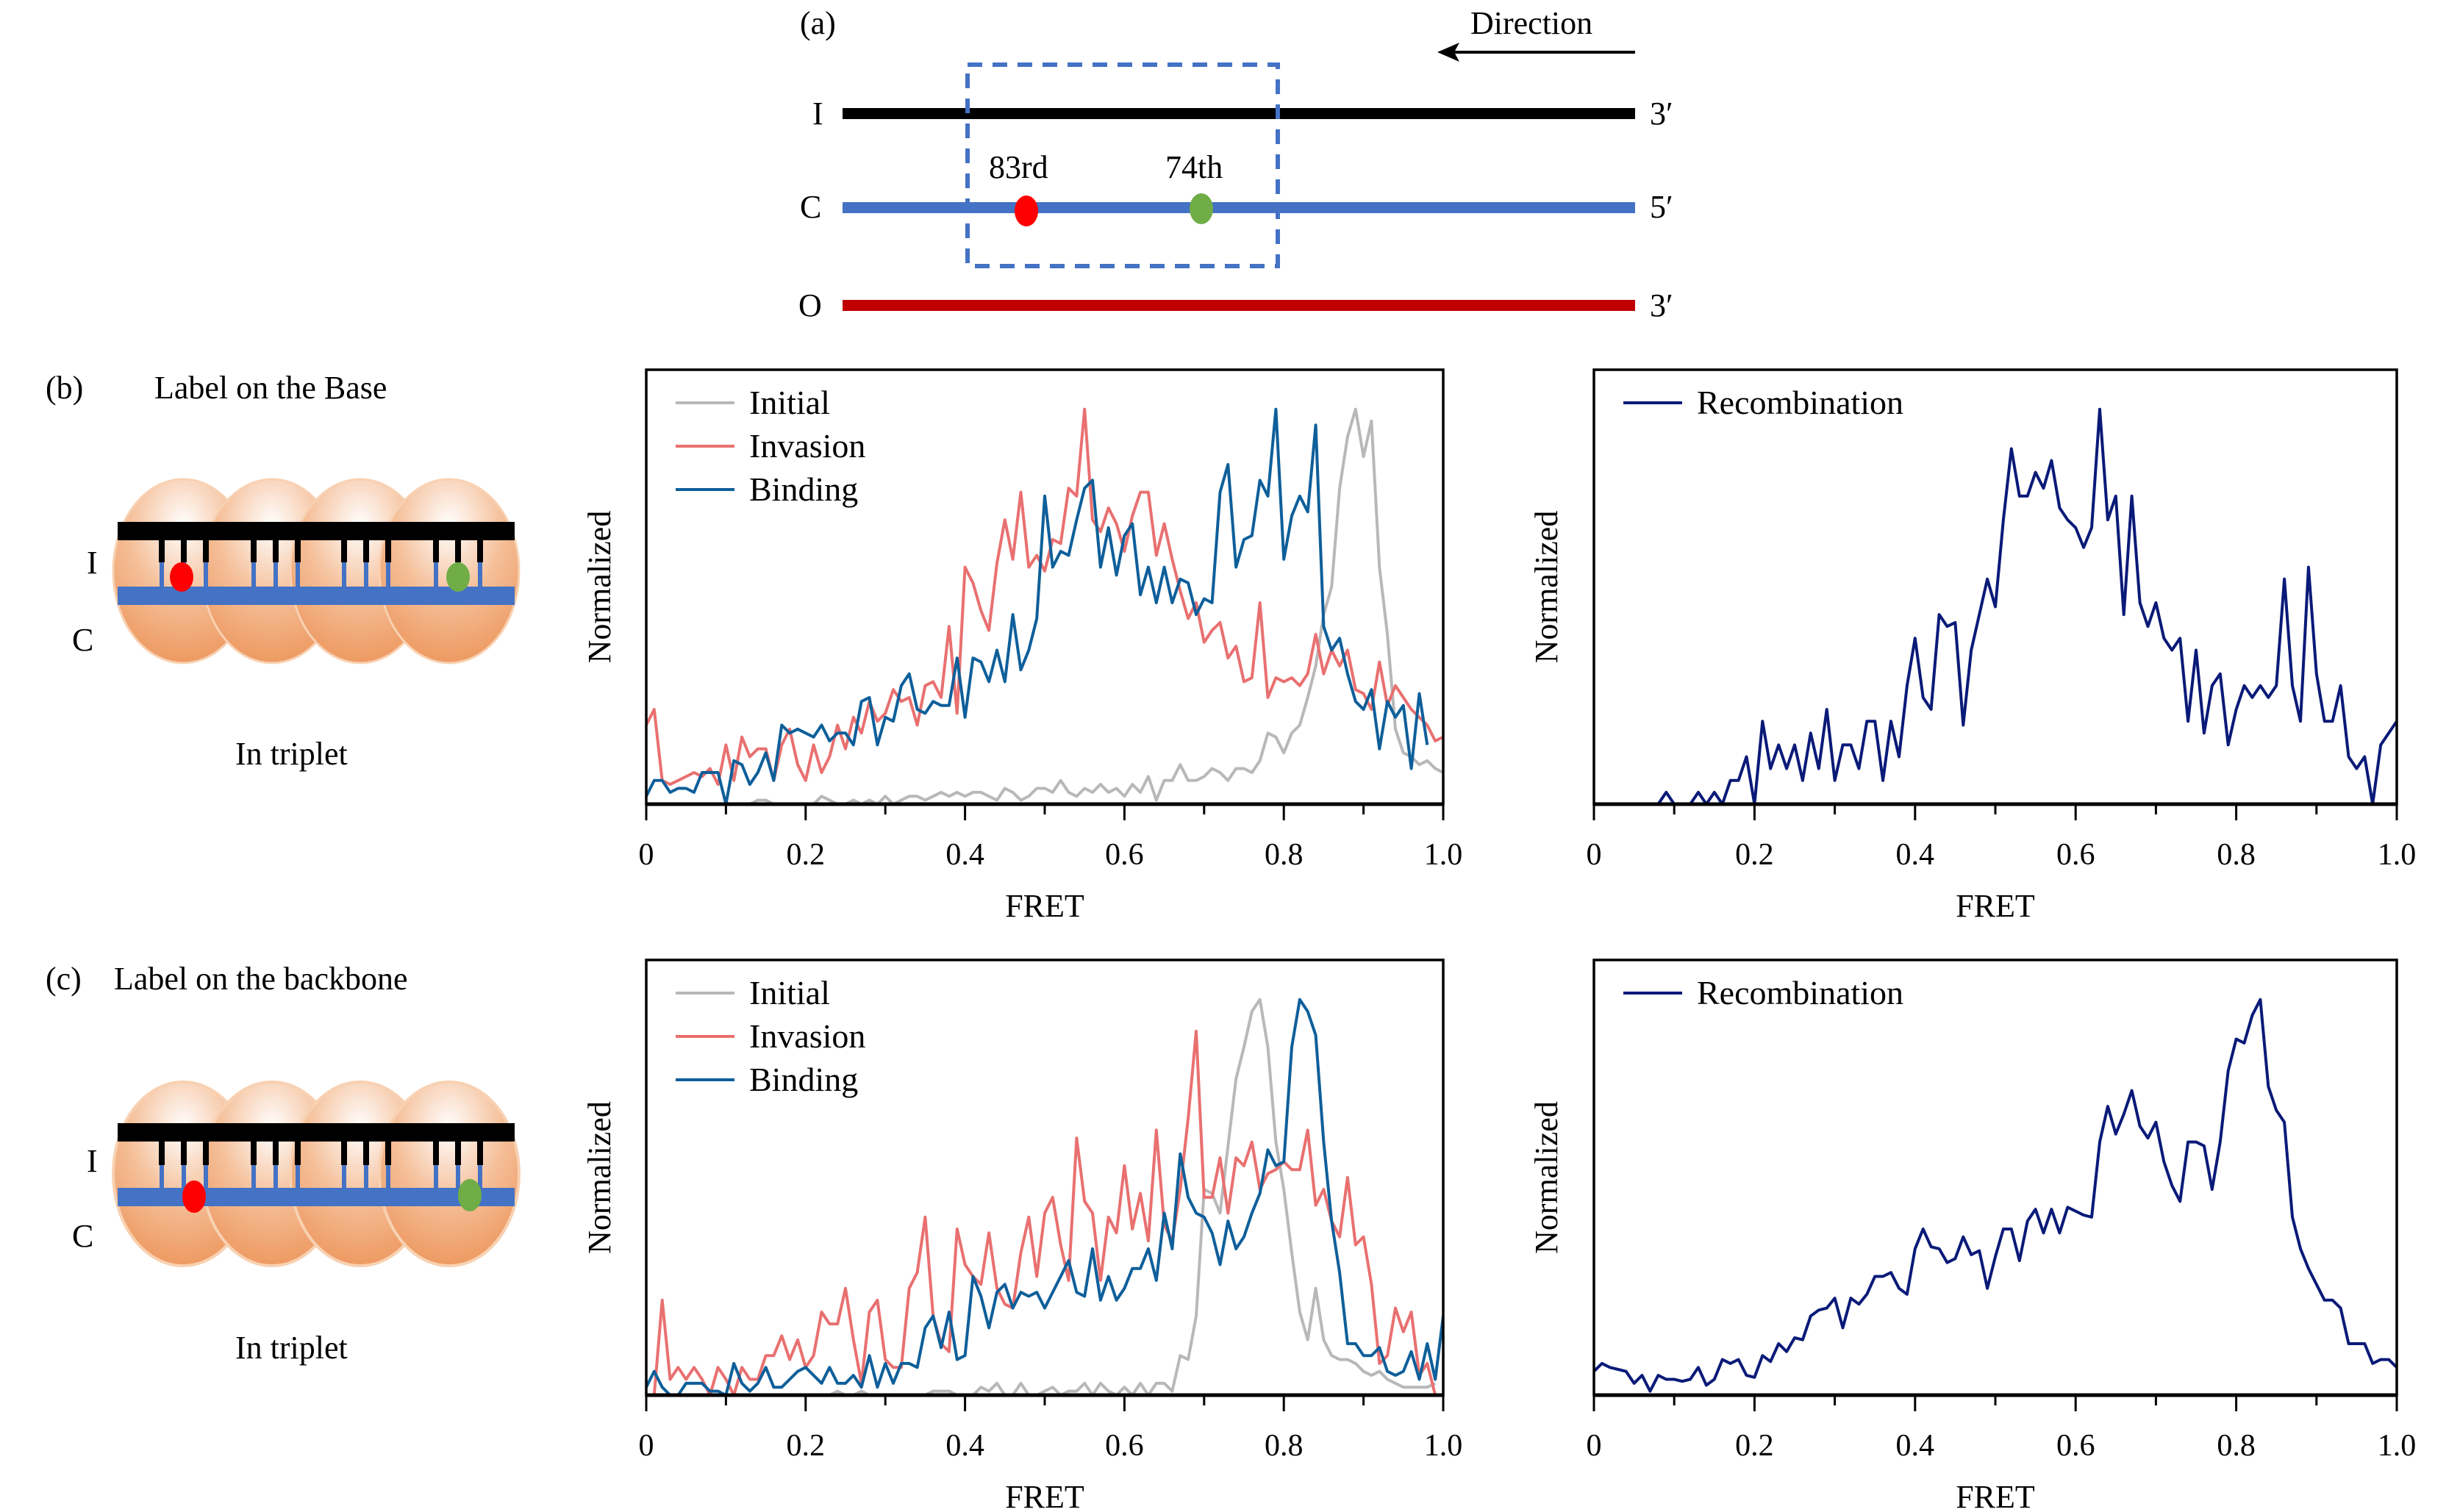 The height and width of the screenshot is (1512, 2460). I want to click on marker-74th-label: 74th, so click(1194, 167).